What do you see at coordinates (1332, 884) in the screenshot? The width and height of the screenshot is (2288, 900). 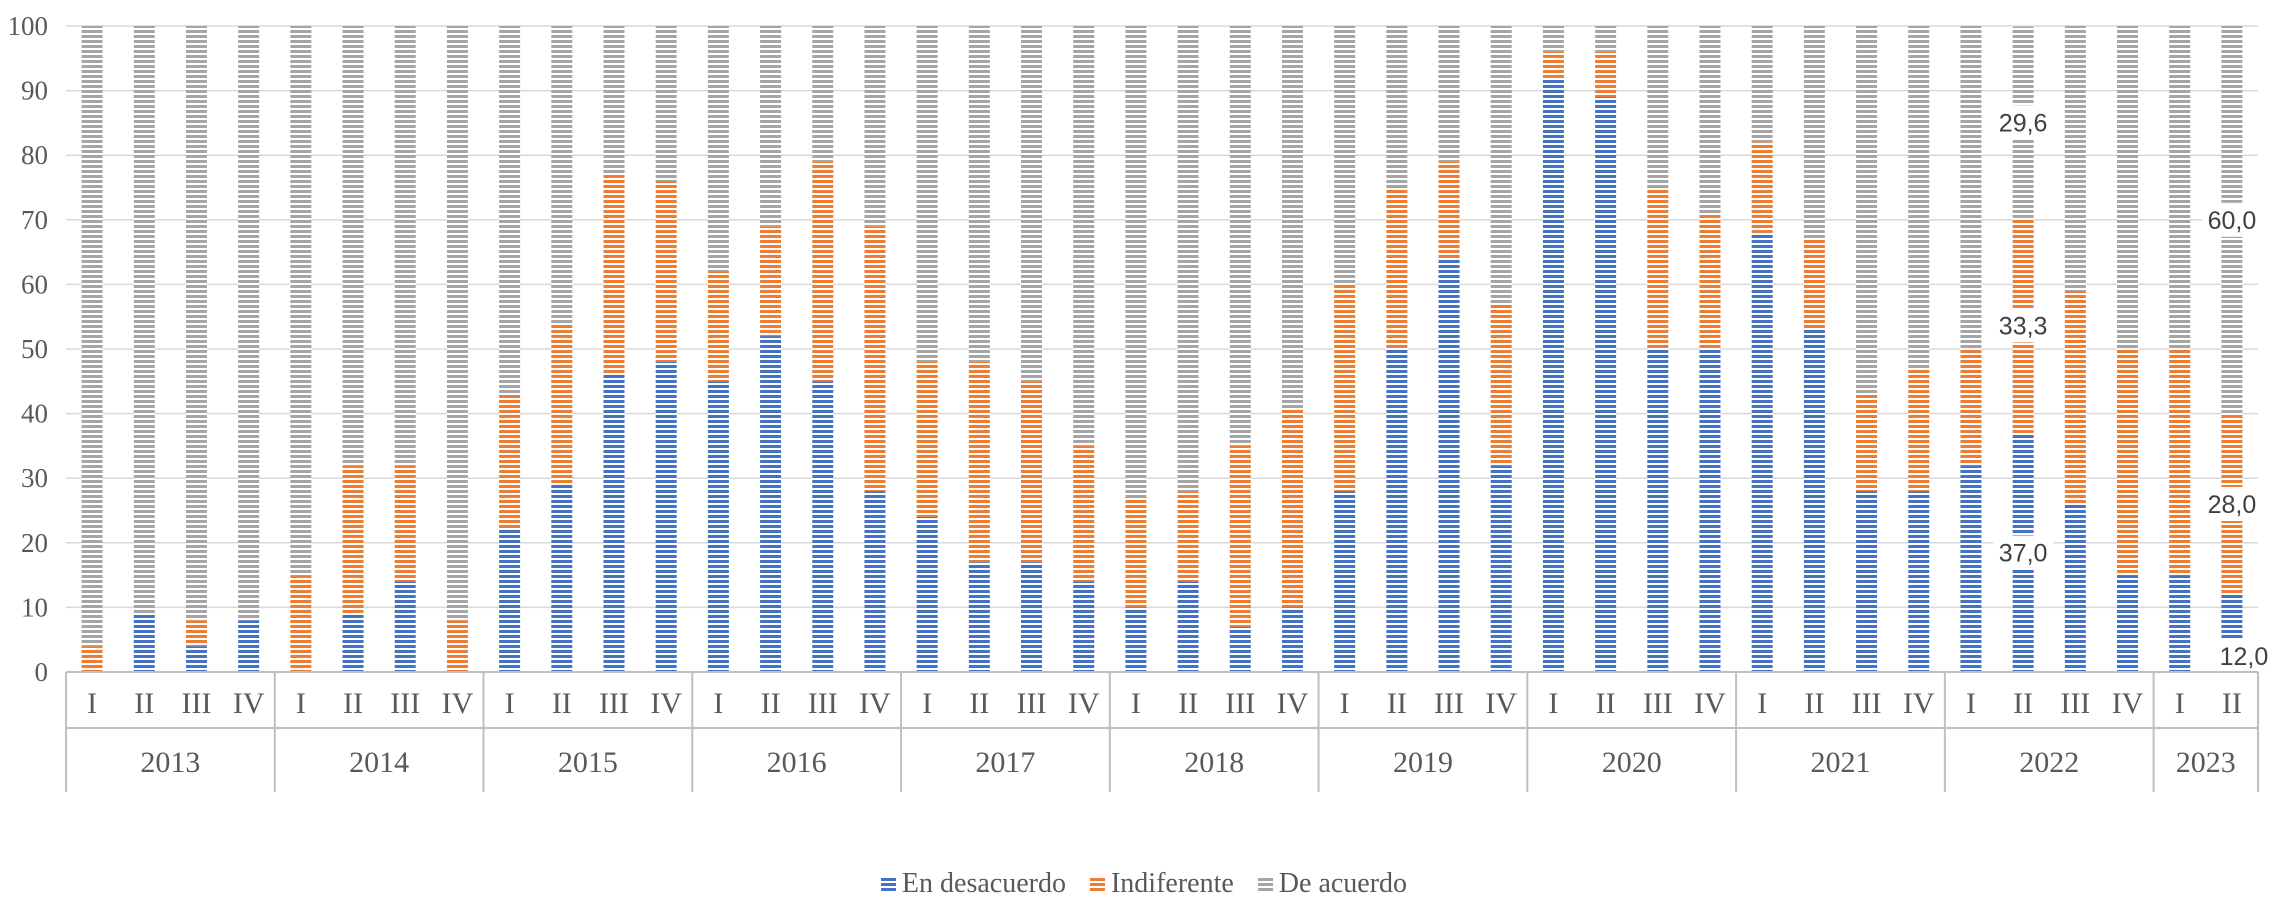 I see `legend-item: De acuerdo` at bounding box center [1332, 884].